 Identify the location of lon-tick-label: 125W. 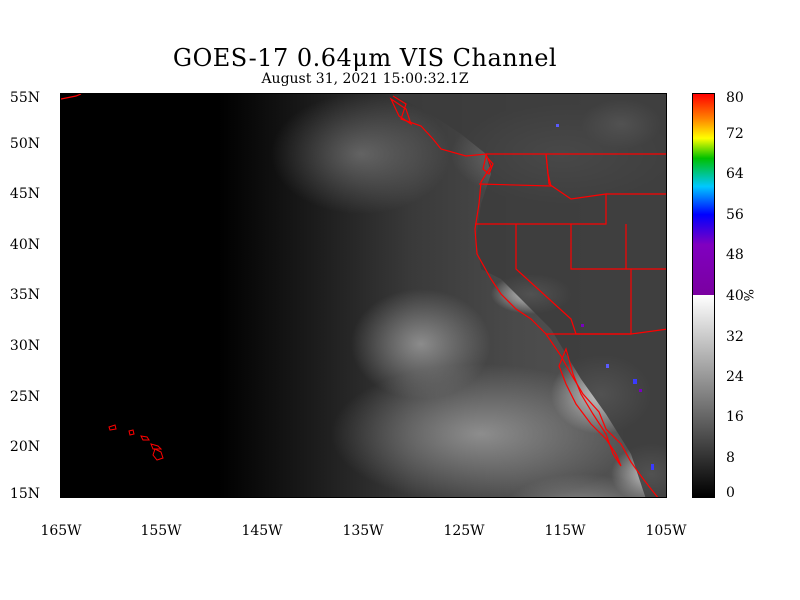
(464, 531).